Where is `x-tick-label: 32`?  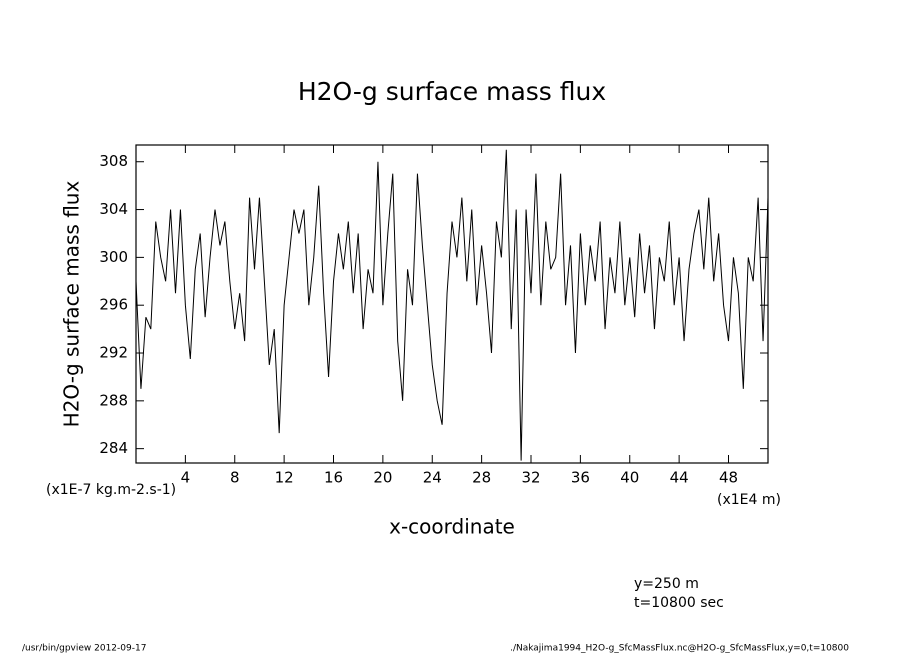 x-tick-label: 32 is located at coordinates (530, 478).